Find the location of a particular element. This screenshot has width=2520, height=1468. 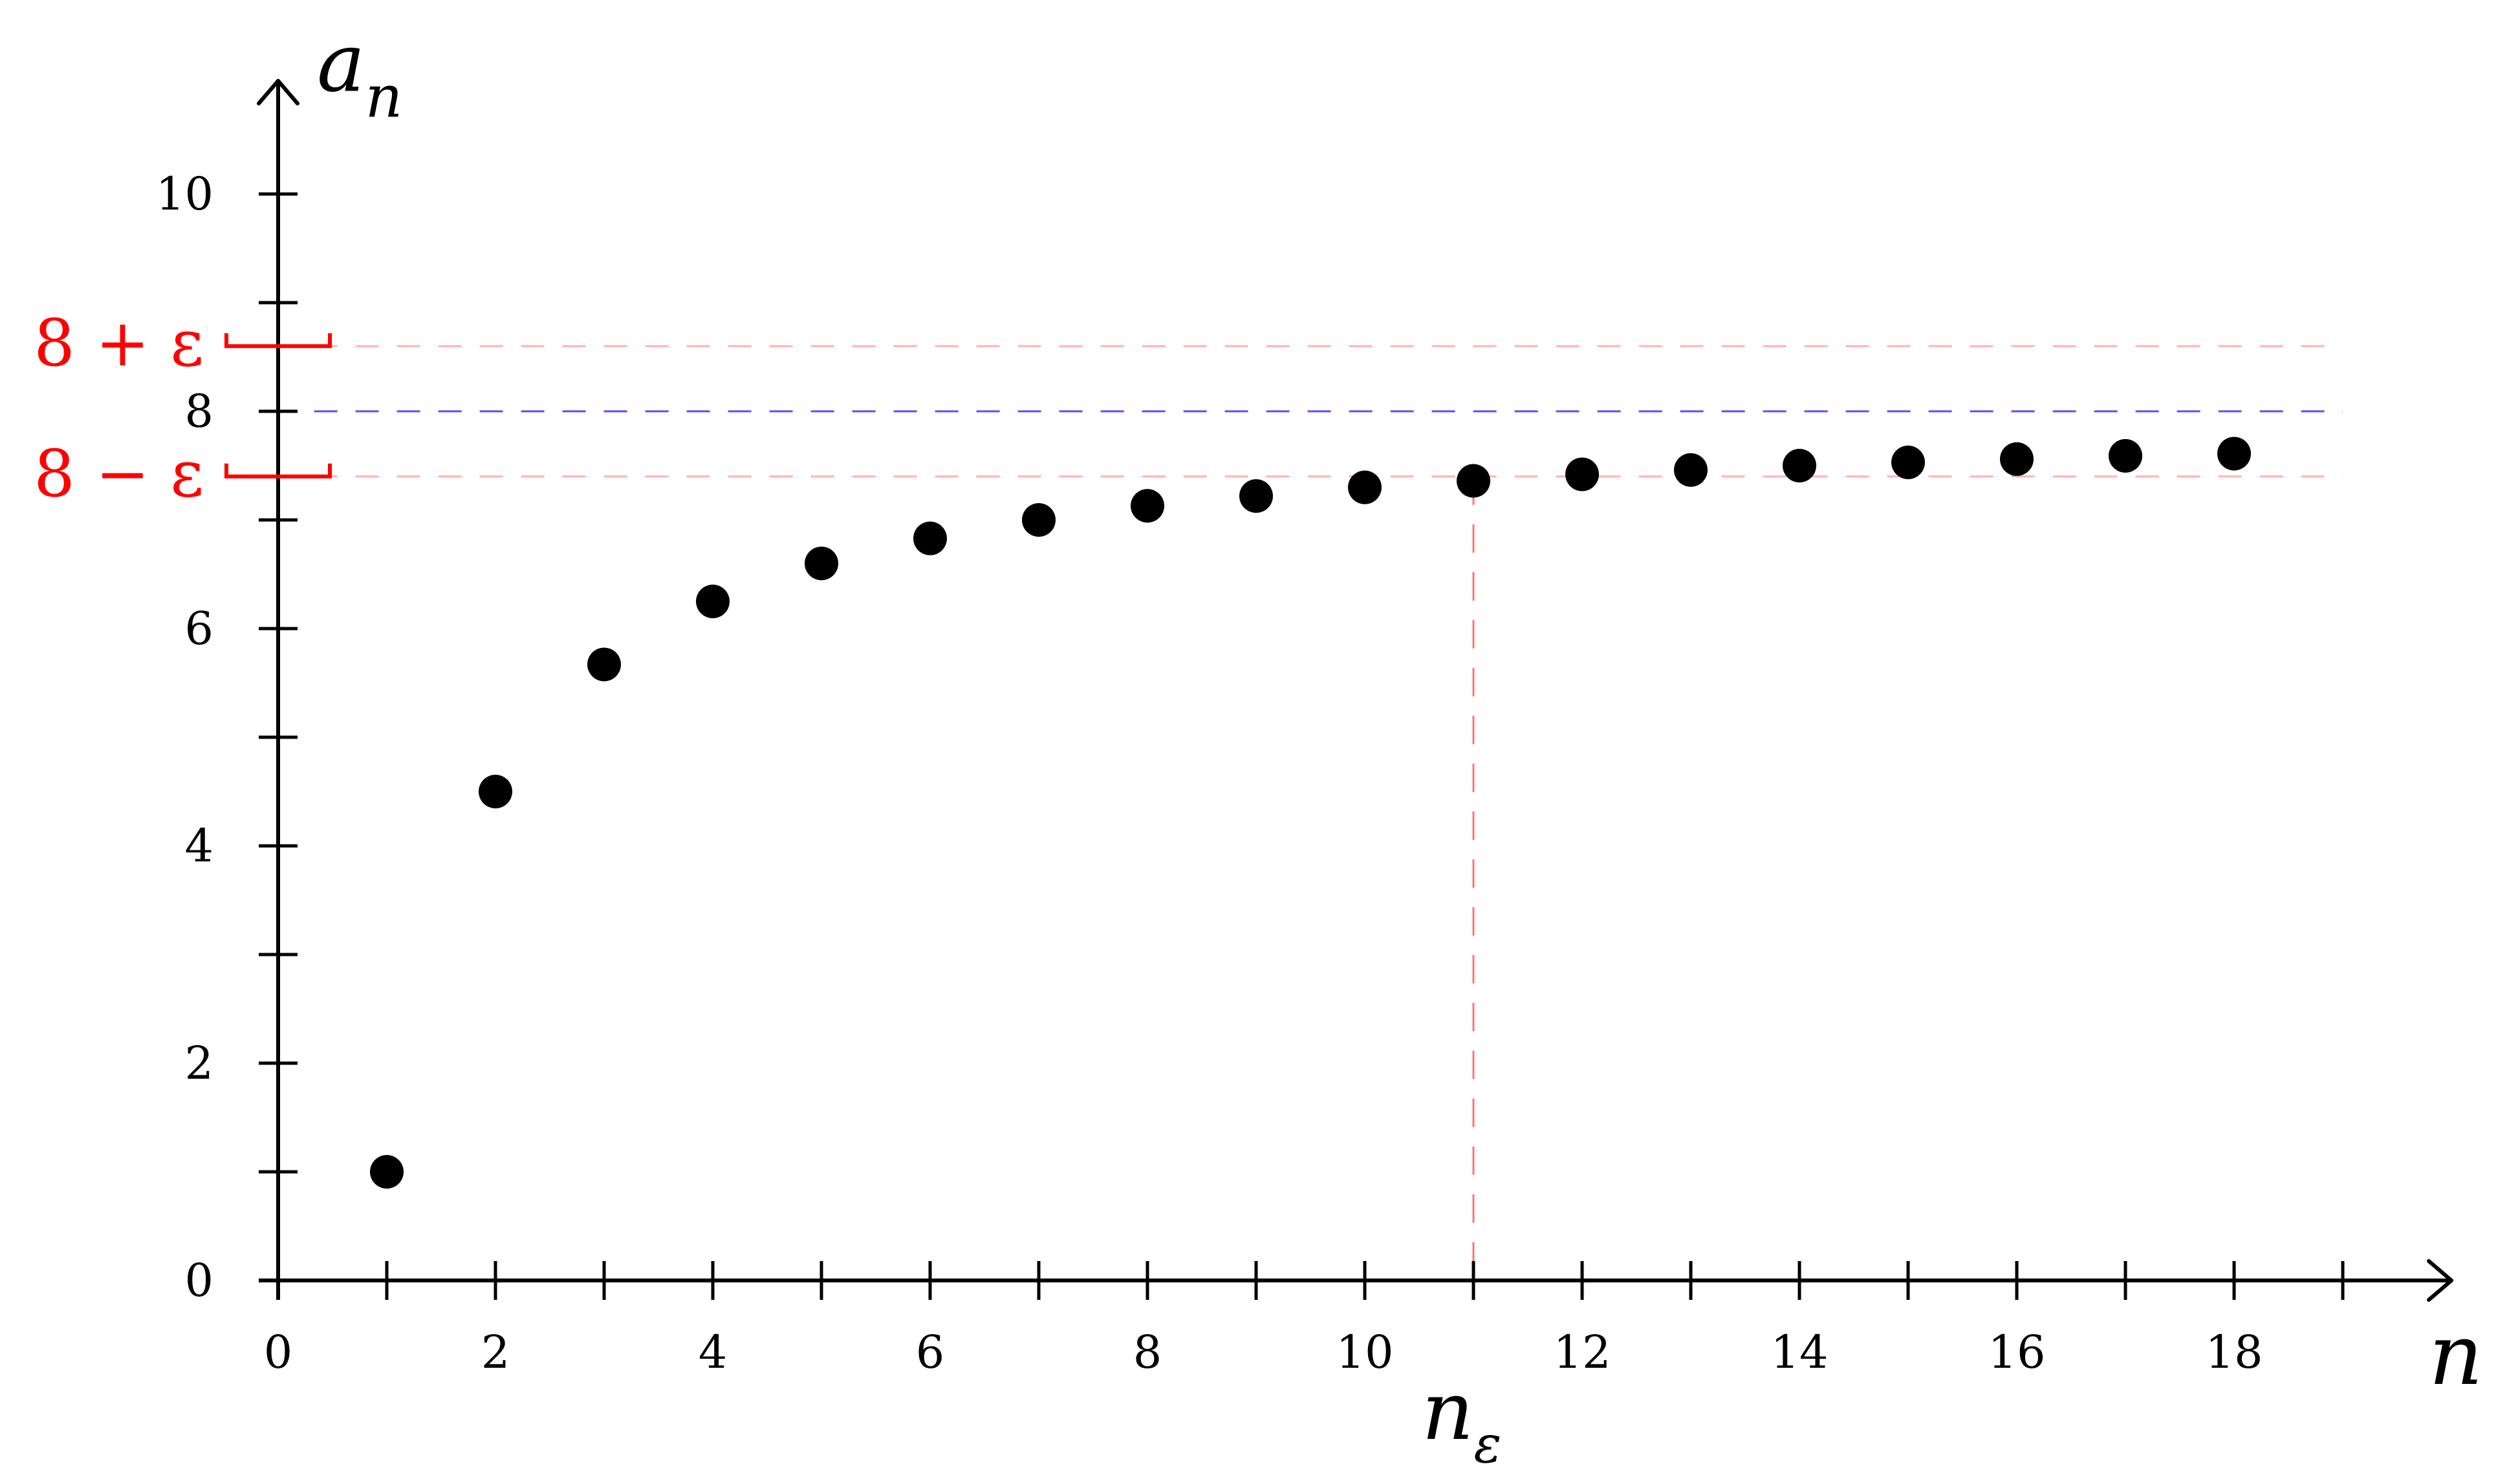

y-axis-name: an is located at coordinates (360, 73).